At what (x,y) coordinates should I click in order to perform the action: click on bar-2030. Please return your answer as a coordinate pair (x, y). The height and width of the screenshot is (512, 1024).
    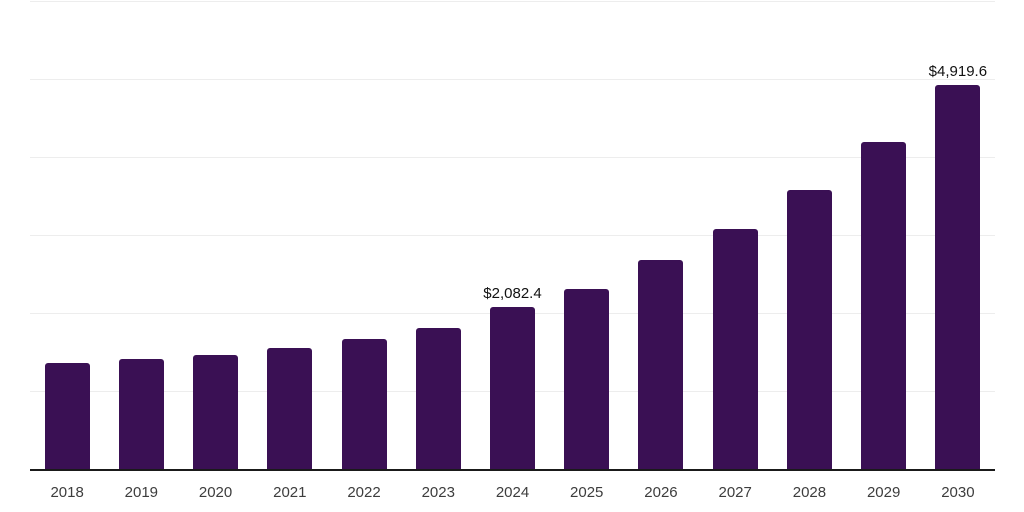
    Looking at the image, I should click on (958, 277).